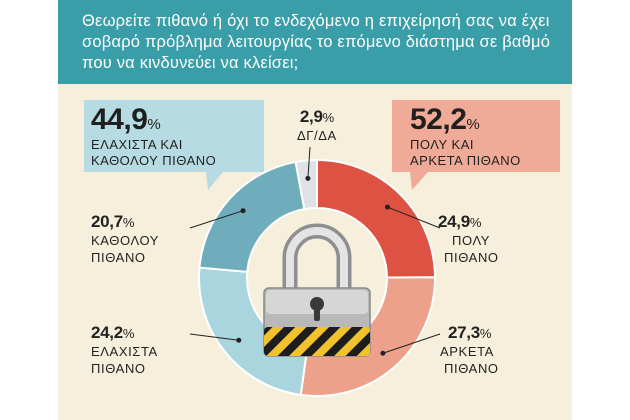  What do you see at coordinates (317, 290) in the screenshot?
I see `padlock-icon` at bounding box center [317, 290].